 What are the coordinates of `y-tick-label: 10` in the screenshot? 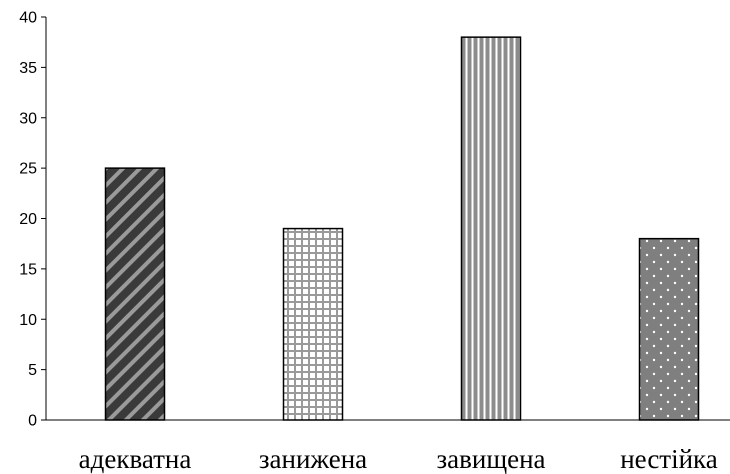 It's located at (28, 320).